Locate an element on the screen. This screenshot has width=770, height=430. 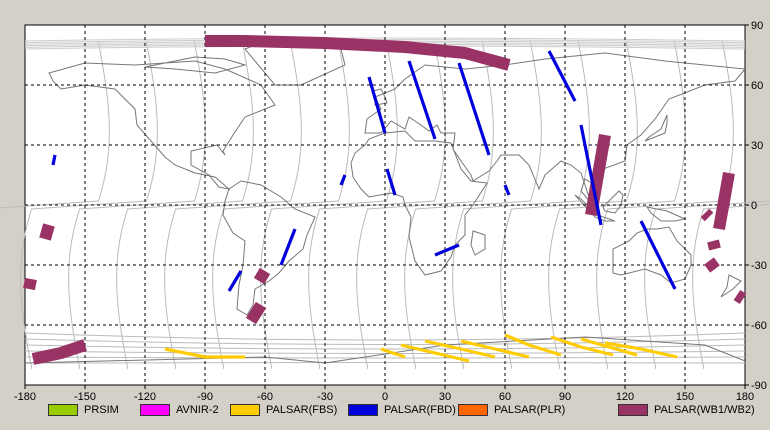
lon-tick-label: 0 is located at coordinates (385, 397).